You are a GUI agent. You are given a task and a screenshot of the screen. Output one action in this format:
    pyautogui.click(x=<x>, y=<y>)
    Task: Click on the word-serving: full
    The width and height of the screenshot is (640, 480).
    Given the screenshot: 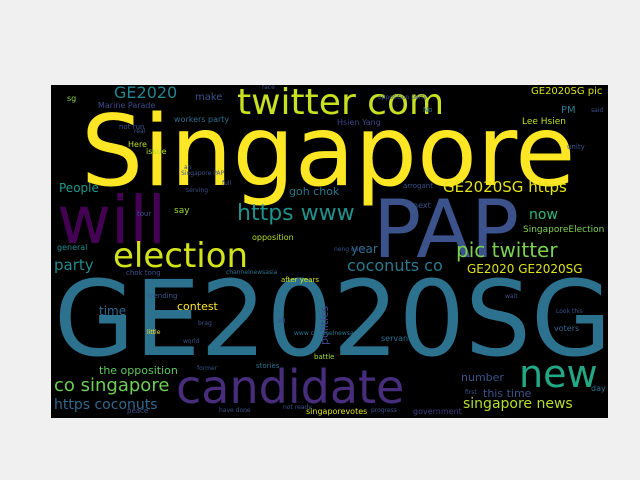 What is the action you would take?
    pyautogui.click(x=227, y=183)
    